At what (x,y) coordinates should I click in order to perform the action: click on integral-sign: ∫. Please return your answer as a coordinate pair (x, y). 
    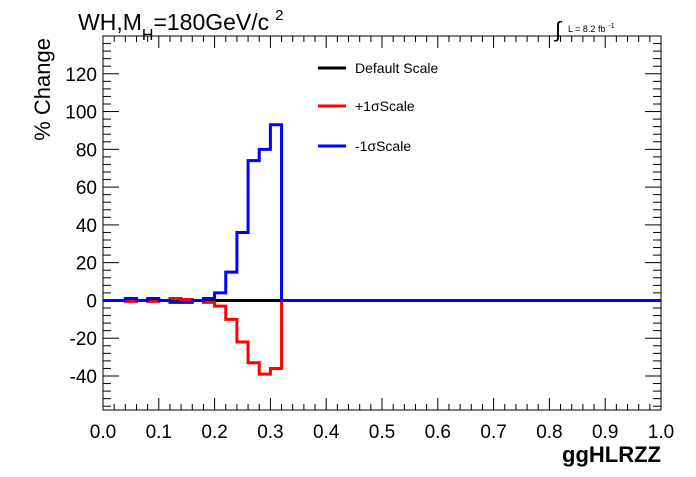
    Looking at the image, I should click on (558, 29).